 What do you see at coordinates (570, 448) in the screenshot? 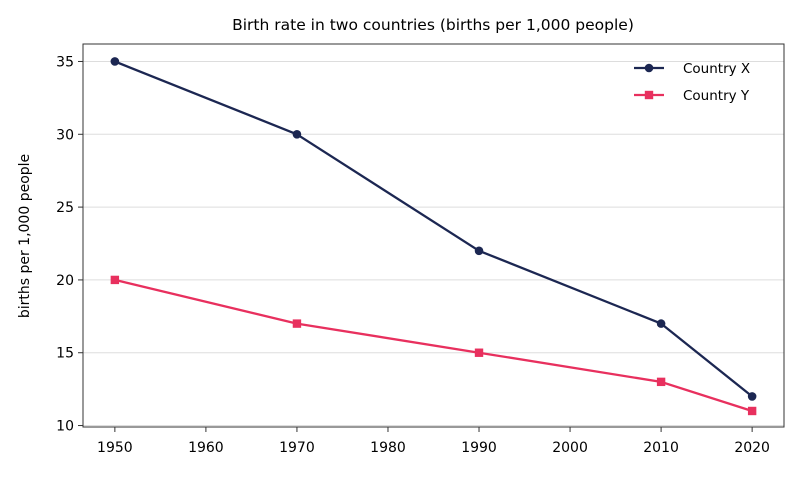
I see `x-tick-label-5: 2000` at bounding box center [570, 448].